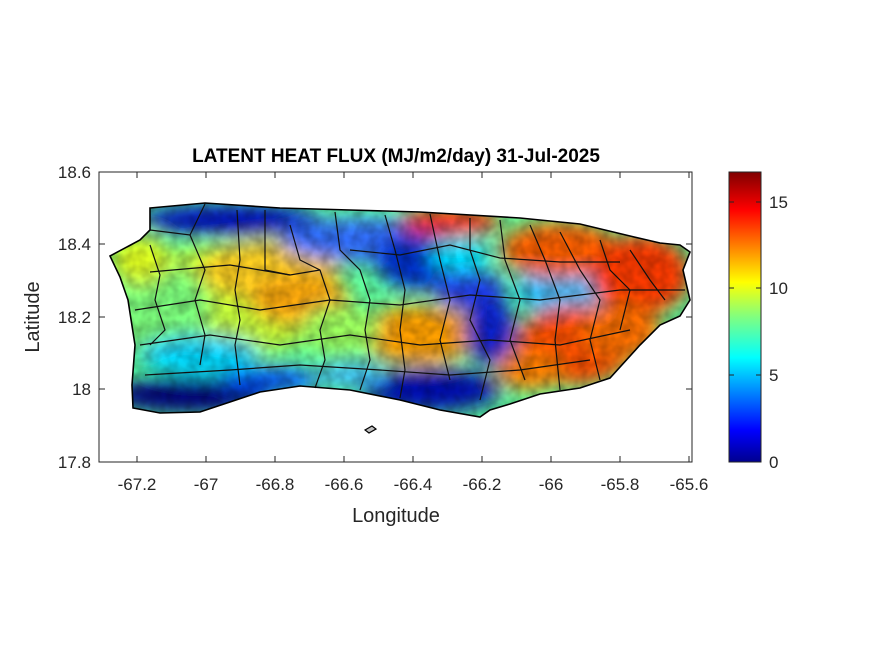 The width and height of the screenshot is (875, 656). What do you see at coordinates (773, 462) in the screenshot?
I see `colorbar-tick-label: 0` at bounding box center [773, 462].